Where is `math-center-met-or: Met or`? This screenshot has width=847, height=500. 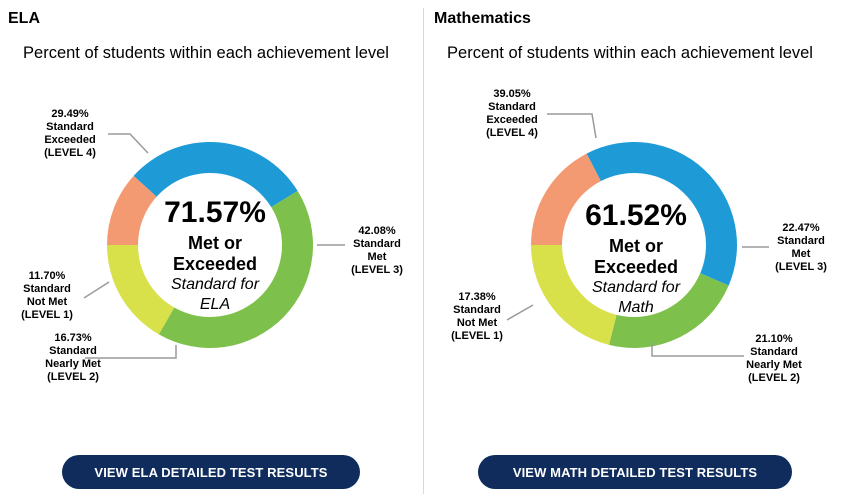 math-center-met-or: Met or is located at coordinates (636, 246).